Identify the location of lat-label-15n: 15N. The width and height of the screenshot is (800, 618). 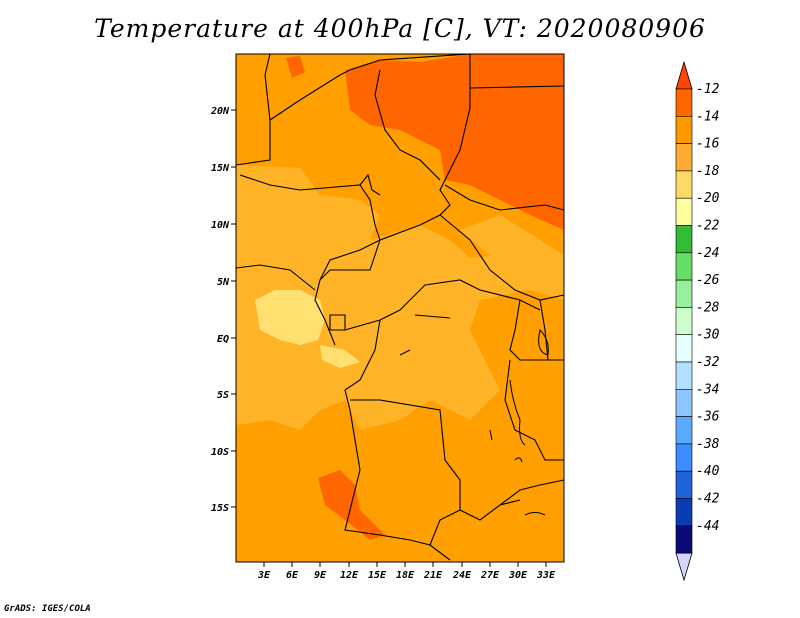
(220, 168).